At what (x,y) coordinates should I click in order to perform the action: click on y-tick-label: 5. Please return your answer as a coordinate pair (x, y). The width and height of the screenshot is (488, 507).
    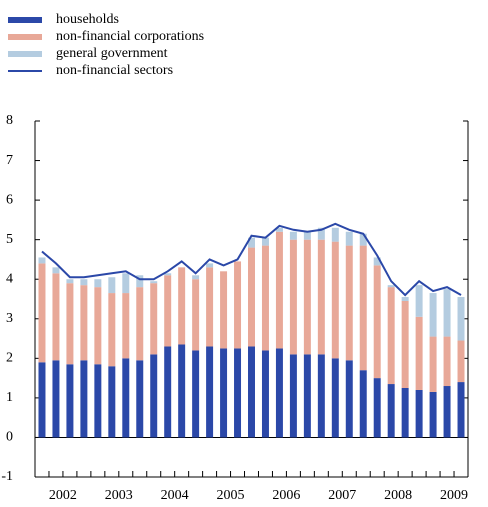
    Looking at the image, I should click on (9, 239).